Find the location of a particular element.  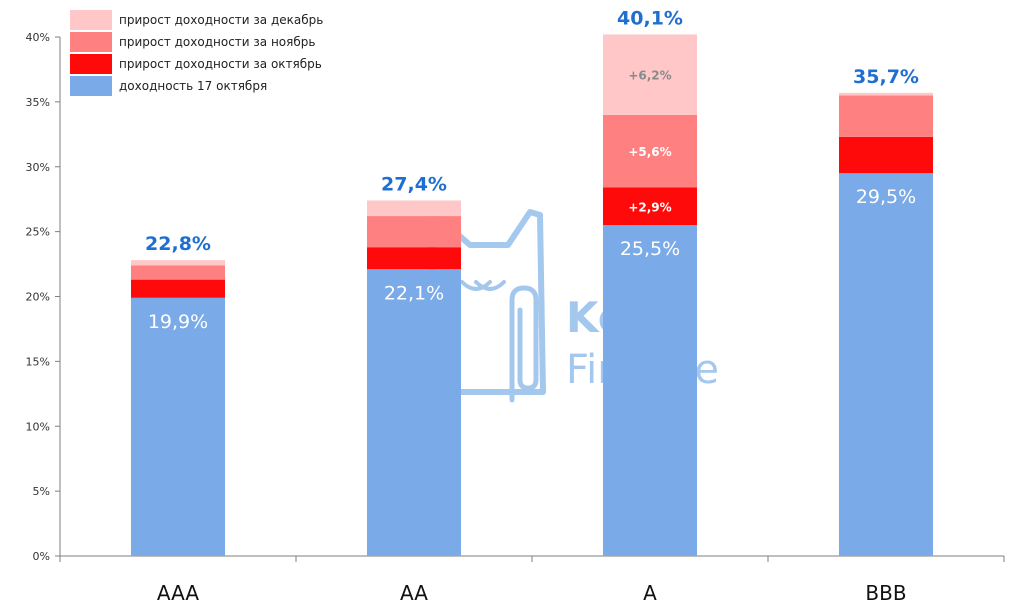

total-value-label: 35,7% is located at coordinates (886, 77).